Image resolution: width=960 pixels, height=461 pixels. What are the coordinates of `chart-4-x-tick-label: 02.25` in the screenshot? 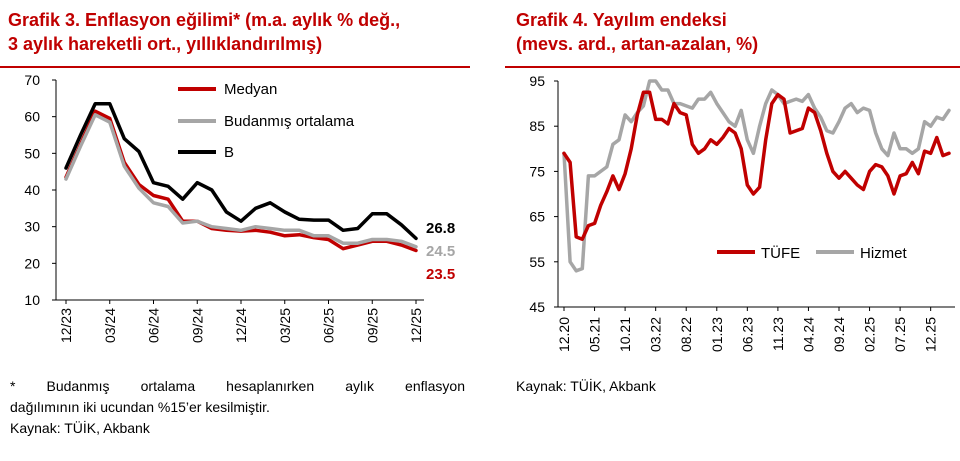 It's located at (870, 334).